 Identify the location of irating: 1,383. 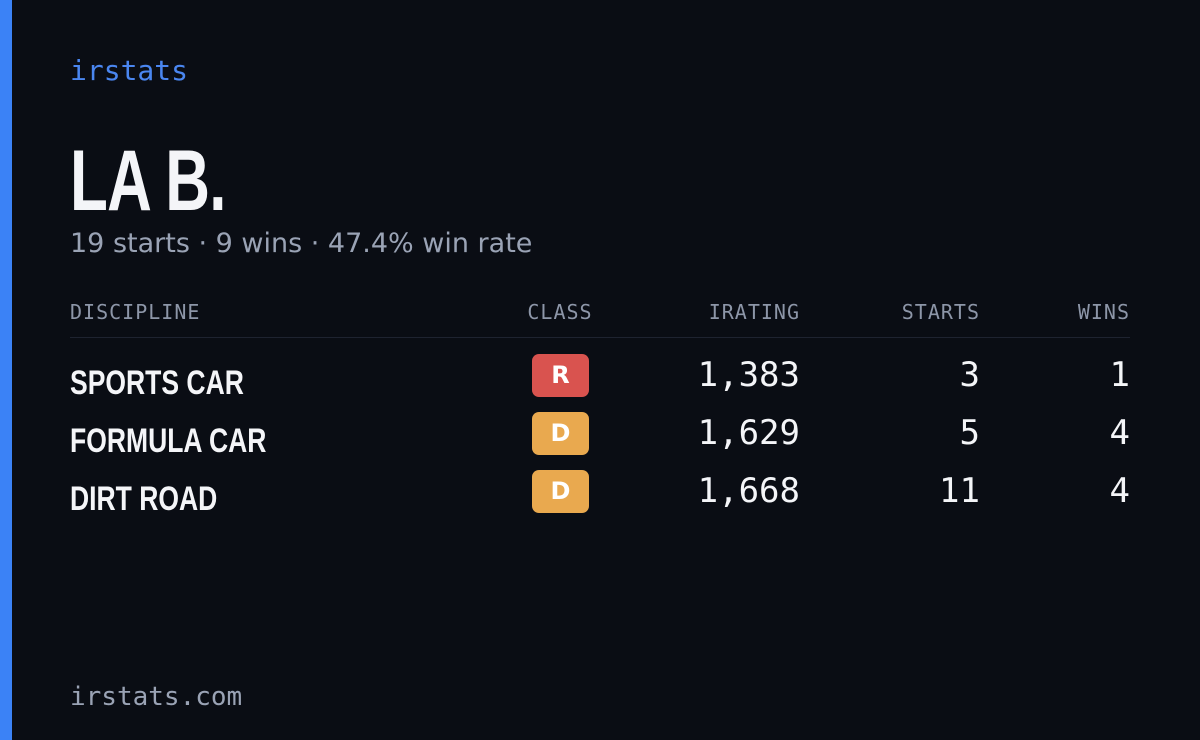
(748, 375).